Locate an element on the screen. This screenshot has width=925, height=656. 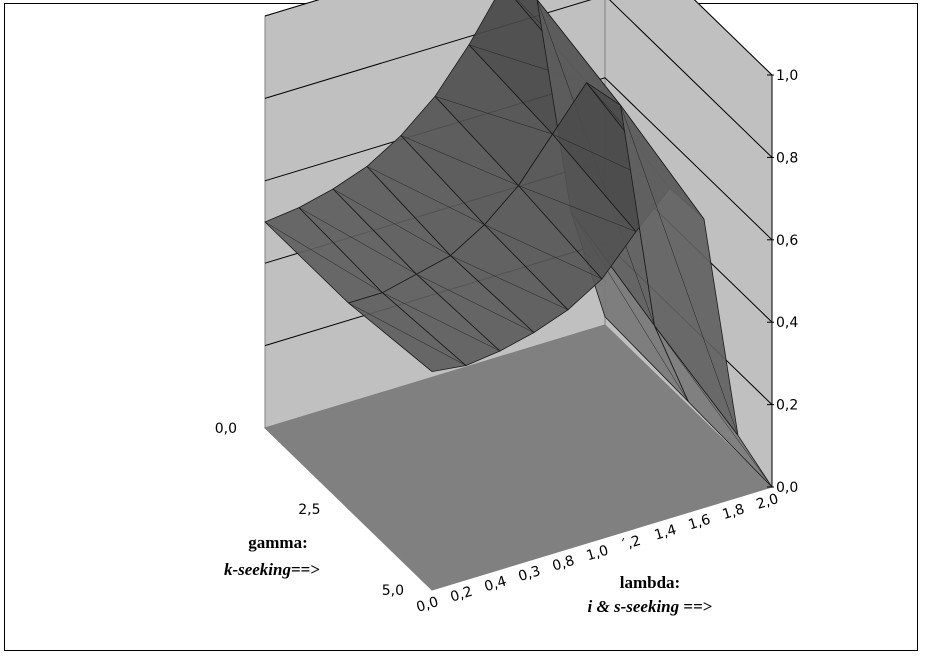
z-tick-label: 1,0 is located at coordinates (787, 76).